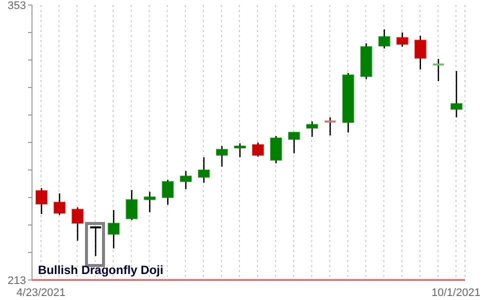  Describe the element at coordinates (17, 280) in the screenshot. I see `y-tick-label: 213` at that location.